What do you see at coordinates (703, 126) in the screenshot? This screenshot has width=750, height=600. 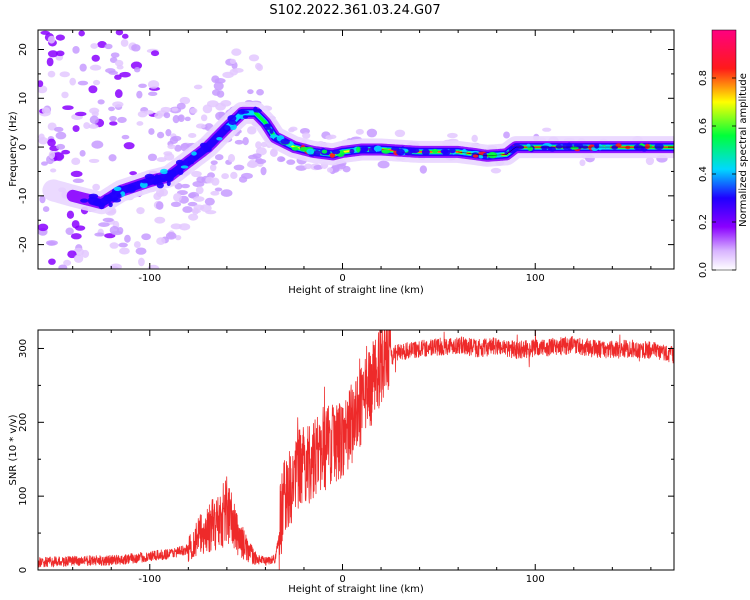 I see `colorbar-tick-label: 0.6` at bounding box center [703, 126].